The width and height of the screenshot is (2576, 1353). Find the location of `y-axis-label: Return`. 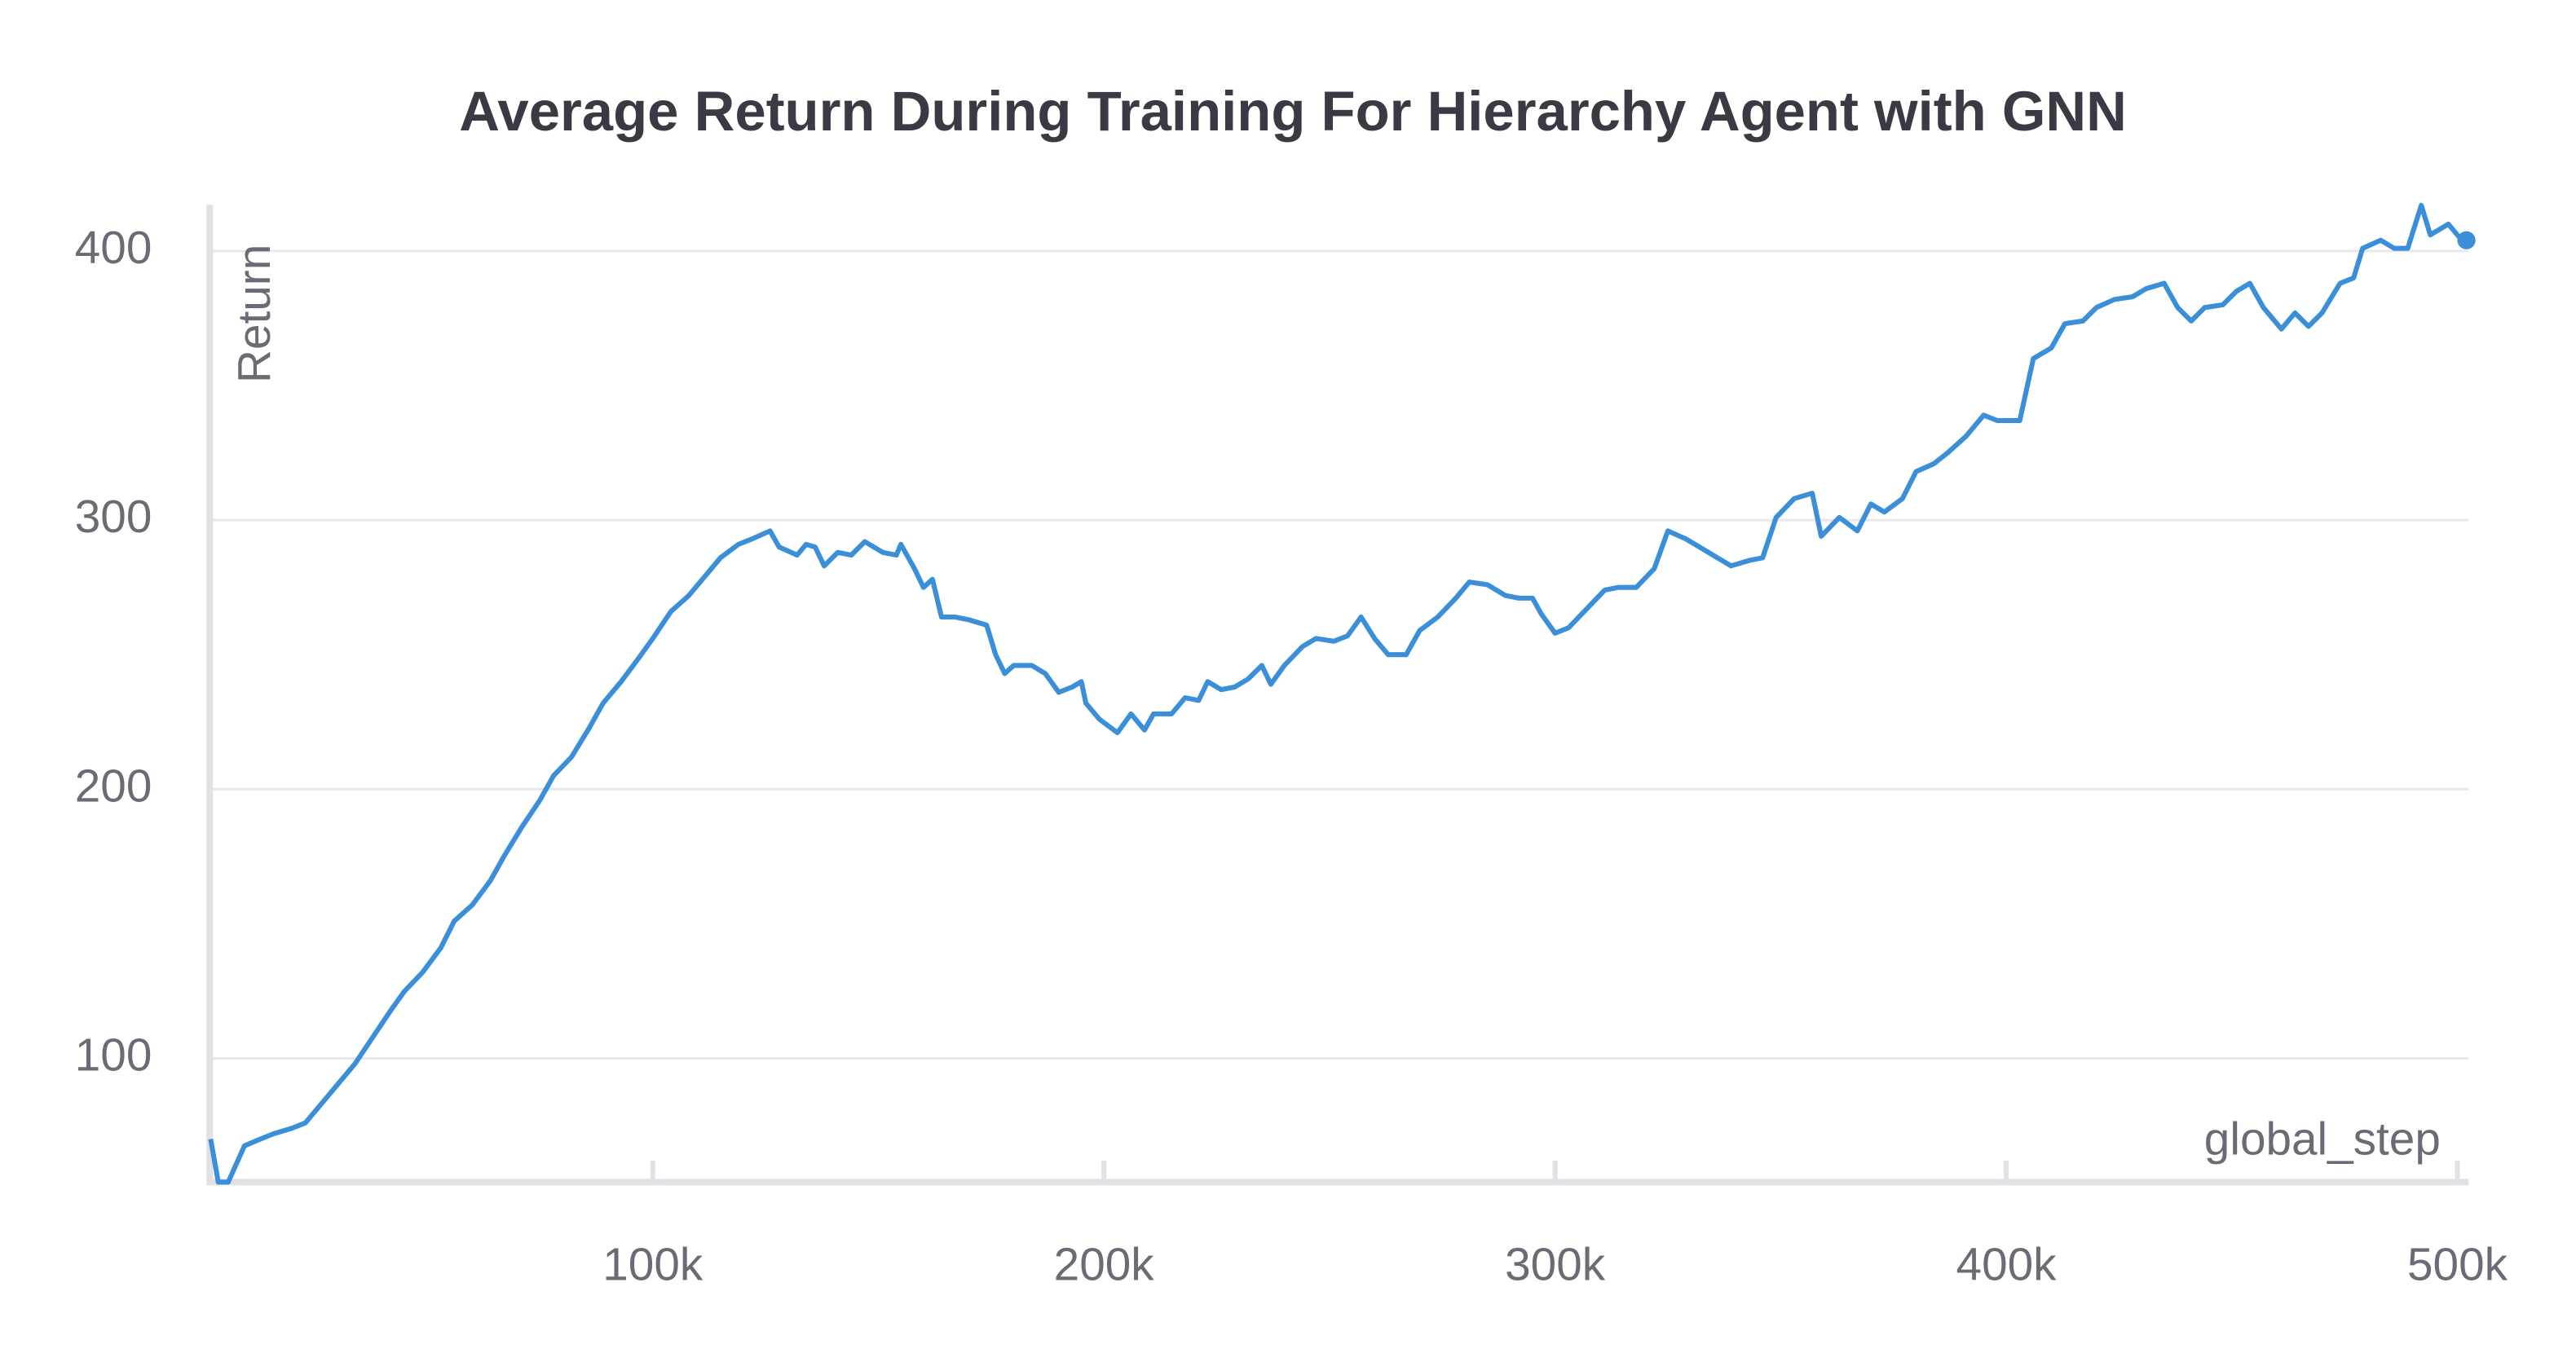

y-axis-label: Return is located at coordinates (254, 314).